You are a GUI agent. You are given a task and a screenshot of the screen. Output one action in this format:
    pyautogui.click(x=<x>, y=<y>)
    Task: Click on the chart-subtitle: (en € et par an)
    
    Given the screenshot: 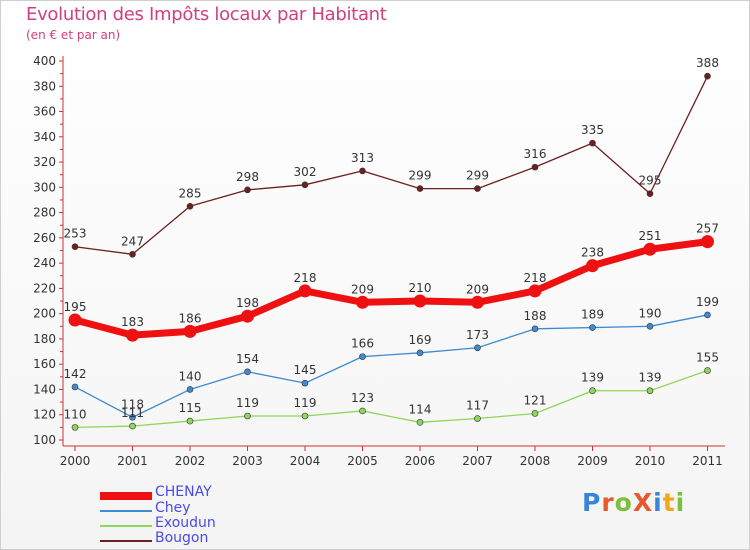 What is the action you would take?
    pyautogui.click(x=73, y=35)
    